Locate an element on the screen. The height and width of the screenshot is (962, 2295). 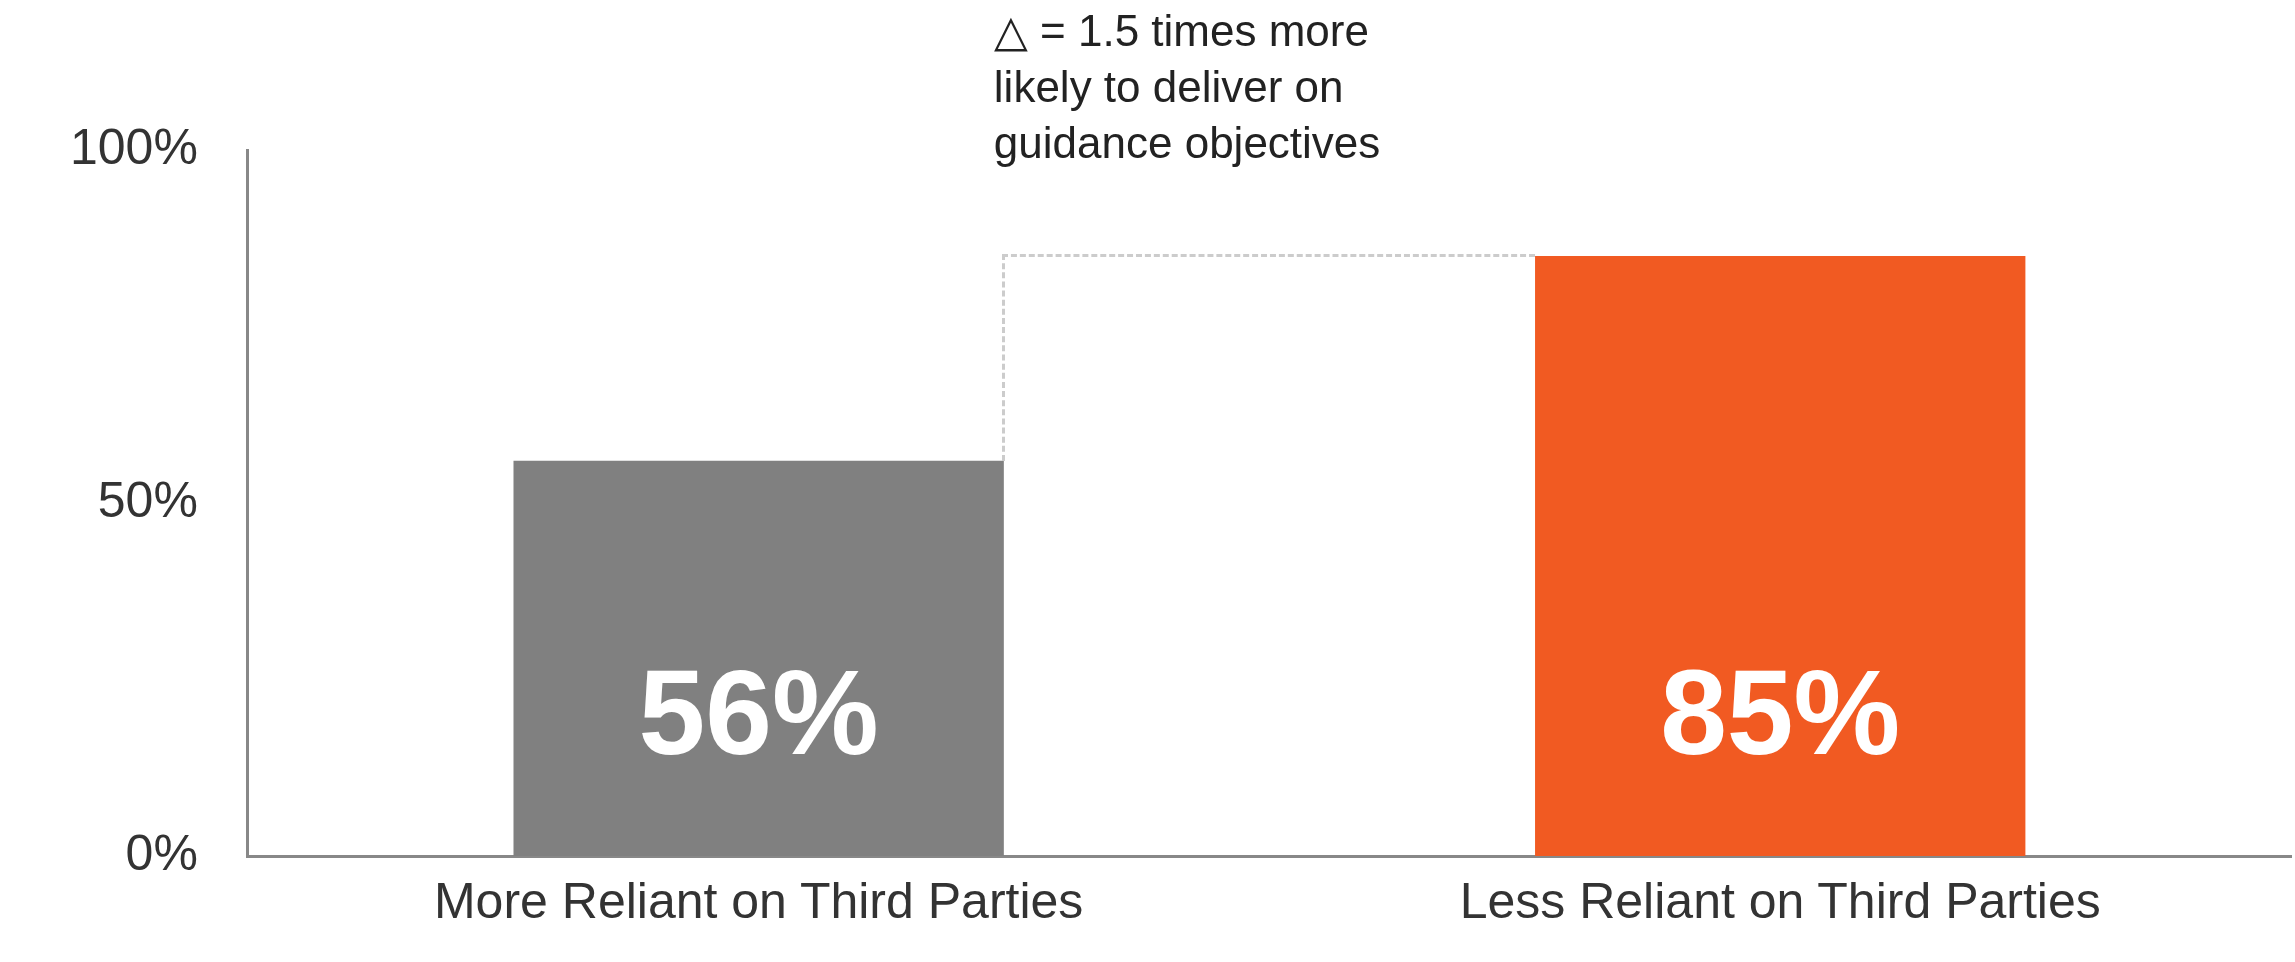
x-tick-label: More Reliant on Third Parties is located at coordinates (758, 900).